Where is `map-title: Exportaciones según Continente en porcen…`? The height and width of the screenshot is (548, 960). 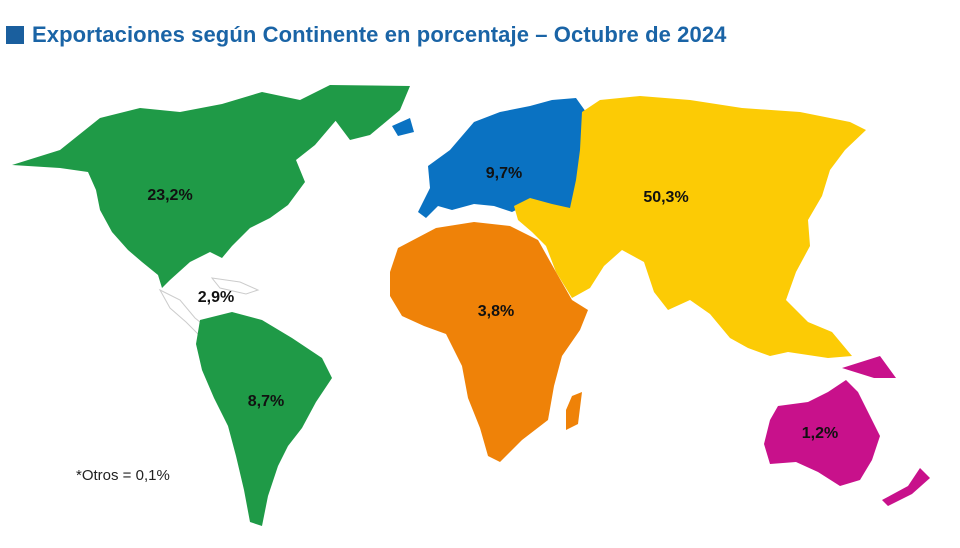
map-title: Exportaciones según Continente en porcen… is located at coordinates (379, 34).